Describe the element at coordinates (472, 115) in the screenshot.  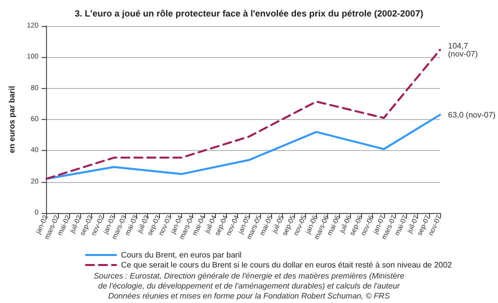
I see `annotation: 63,0 (nov-07)` at that location.